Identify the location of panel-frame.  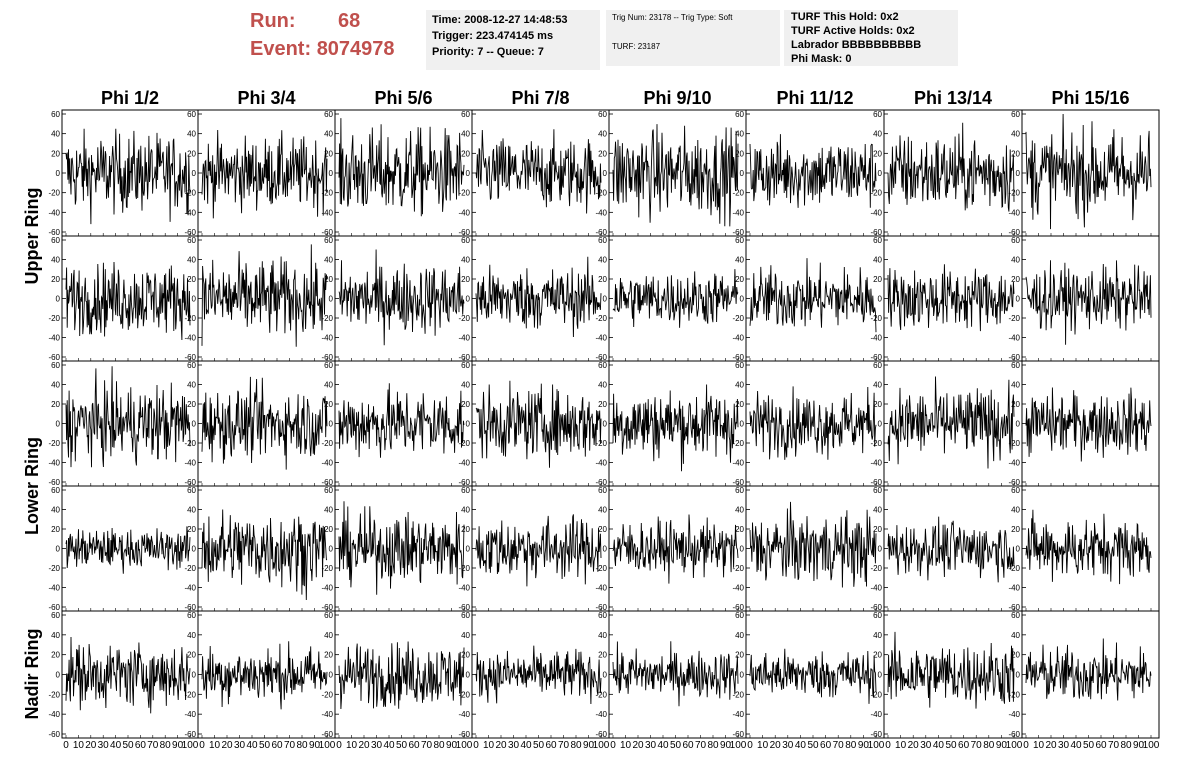
(953, 674).